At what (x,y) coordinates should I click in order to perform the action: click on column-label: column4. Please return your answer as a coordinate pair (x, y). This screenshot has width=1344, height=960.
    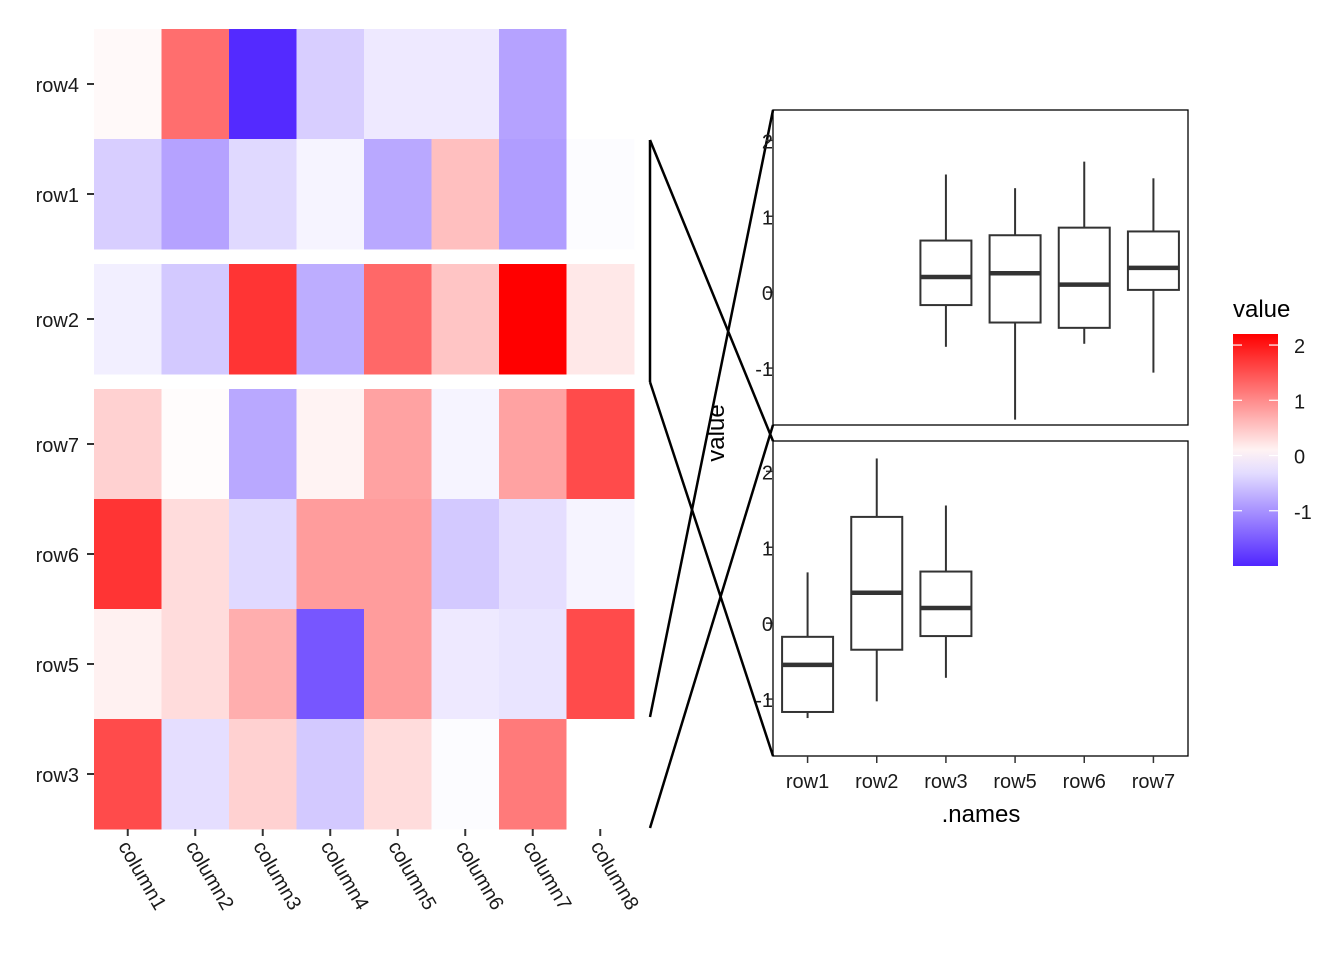
    Looking at the image, I should click on (344, 876).